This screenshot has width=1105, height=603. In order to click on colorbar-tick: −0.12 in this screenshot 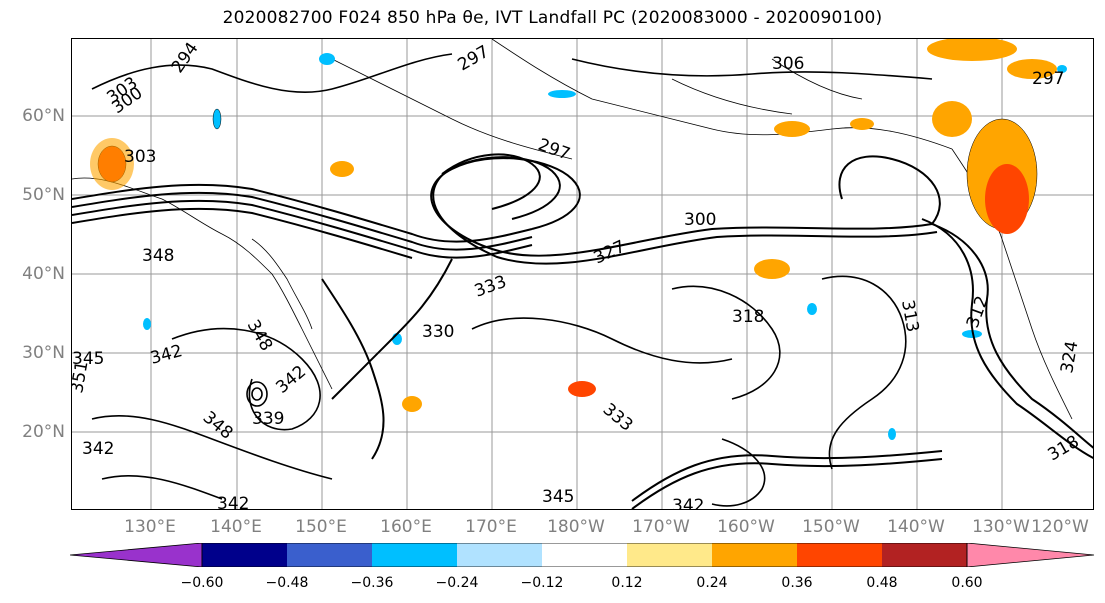, I will do `click(542, 583)`.